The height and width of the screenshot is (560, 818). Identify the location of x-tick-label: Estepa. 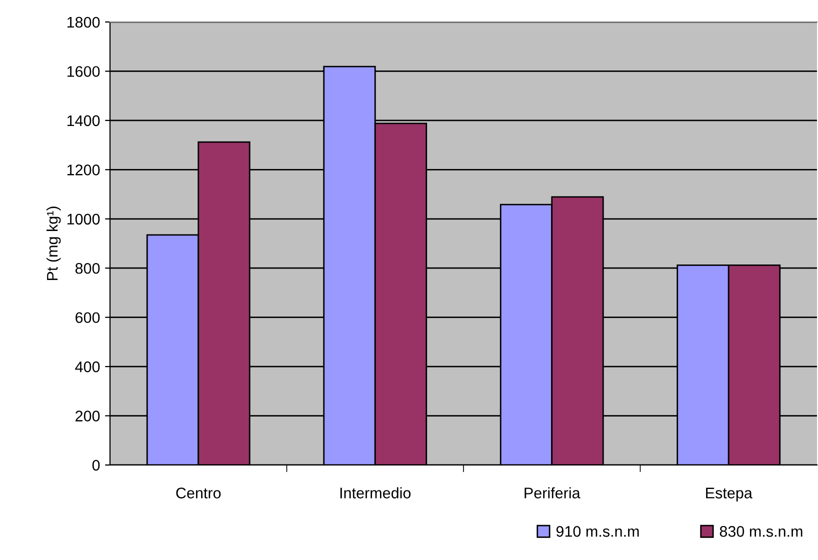
(729, 495).